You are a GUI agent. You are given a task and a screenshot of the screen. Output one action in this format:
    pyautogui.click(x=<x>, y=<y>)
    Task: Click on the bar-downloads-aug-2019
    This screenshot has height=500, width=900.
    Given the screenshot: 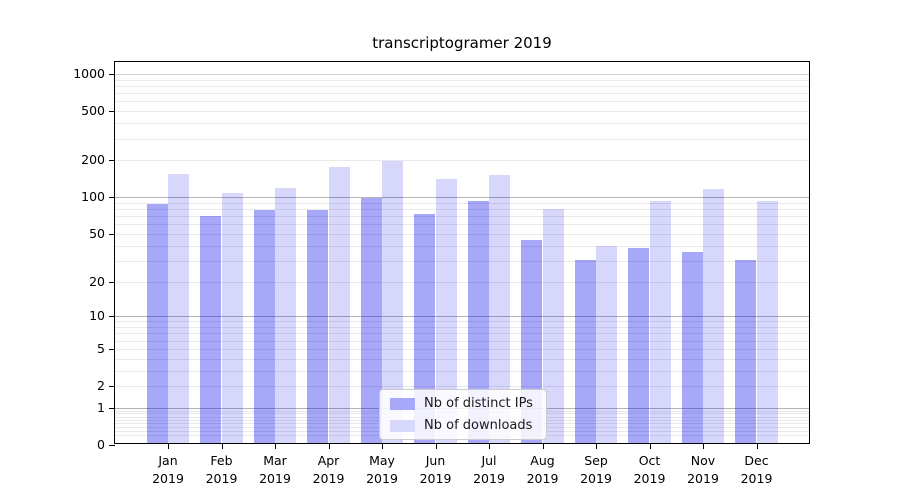 What is the action you would take?
    pyautogui.click(x=553, y=326)
    